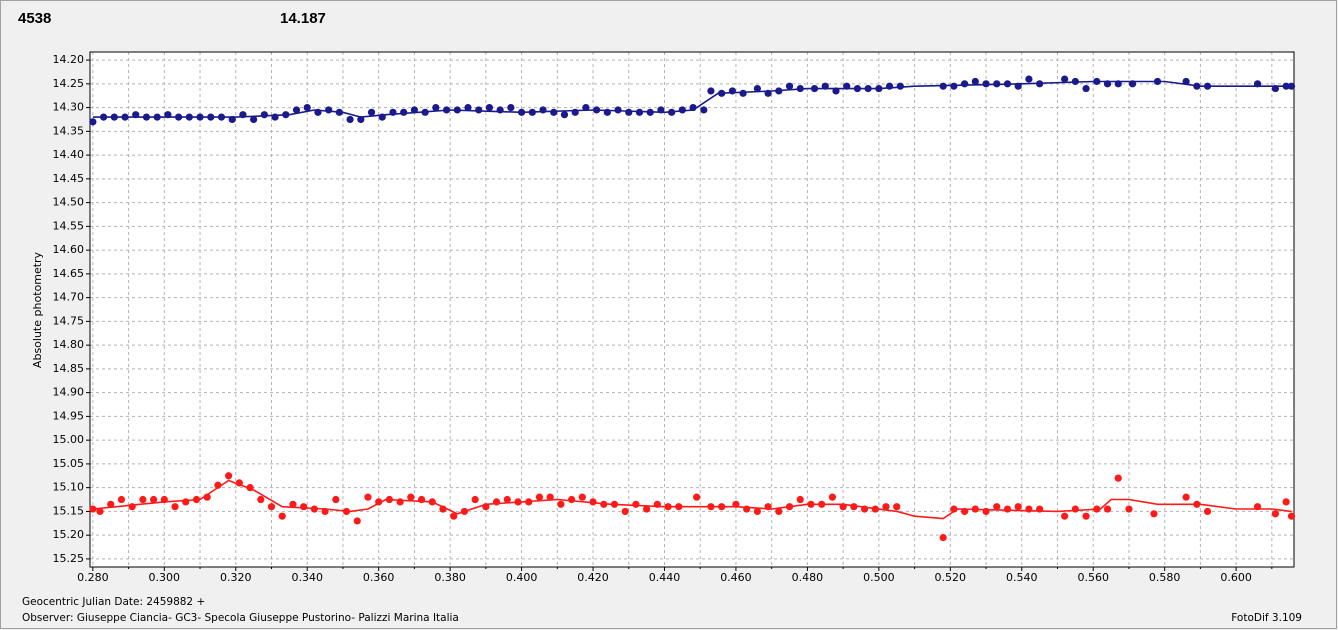 This screenshot has height=630, width=1338. I want to click on x-tick-label: 0.600, so click(1236, 577).